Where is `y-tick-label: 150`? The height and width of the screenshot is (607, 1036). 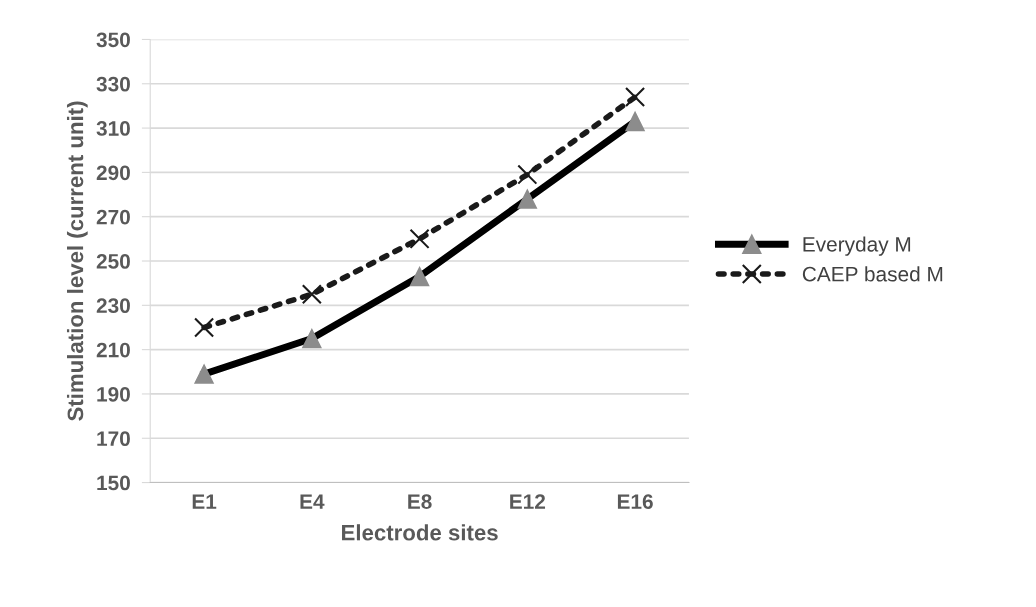
y-tick-label: 150 is located at coordinates (113, 483).